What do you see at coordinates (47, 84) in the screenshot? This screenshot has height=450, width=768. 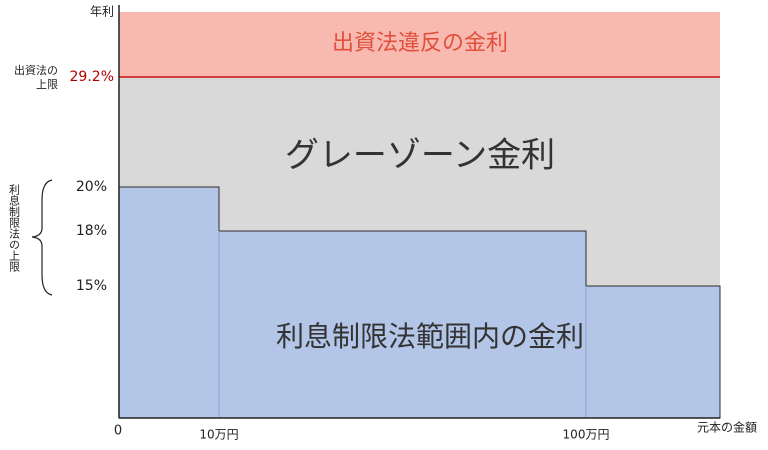 I see `annotation: 上限` at bounding box center [47, 84].